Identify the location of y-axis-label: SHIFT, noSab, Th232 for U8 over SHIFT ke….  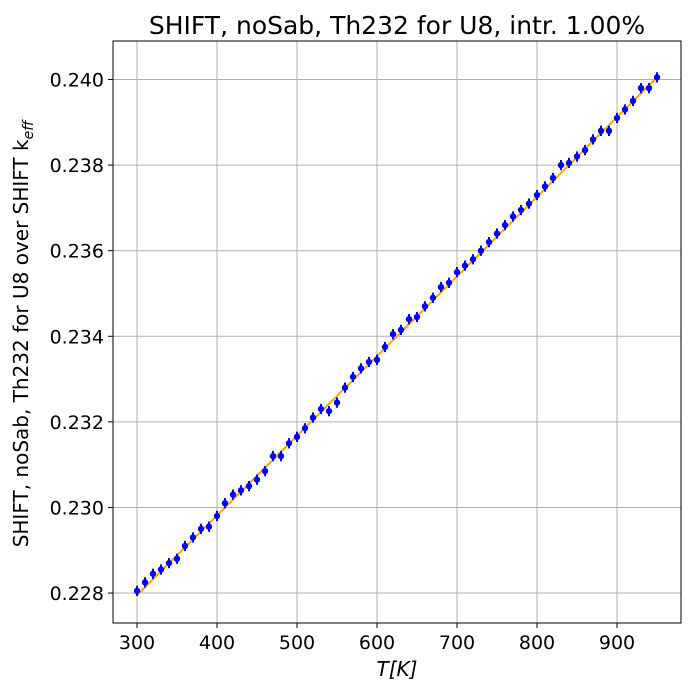
(23, 333).